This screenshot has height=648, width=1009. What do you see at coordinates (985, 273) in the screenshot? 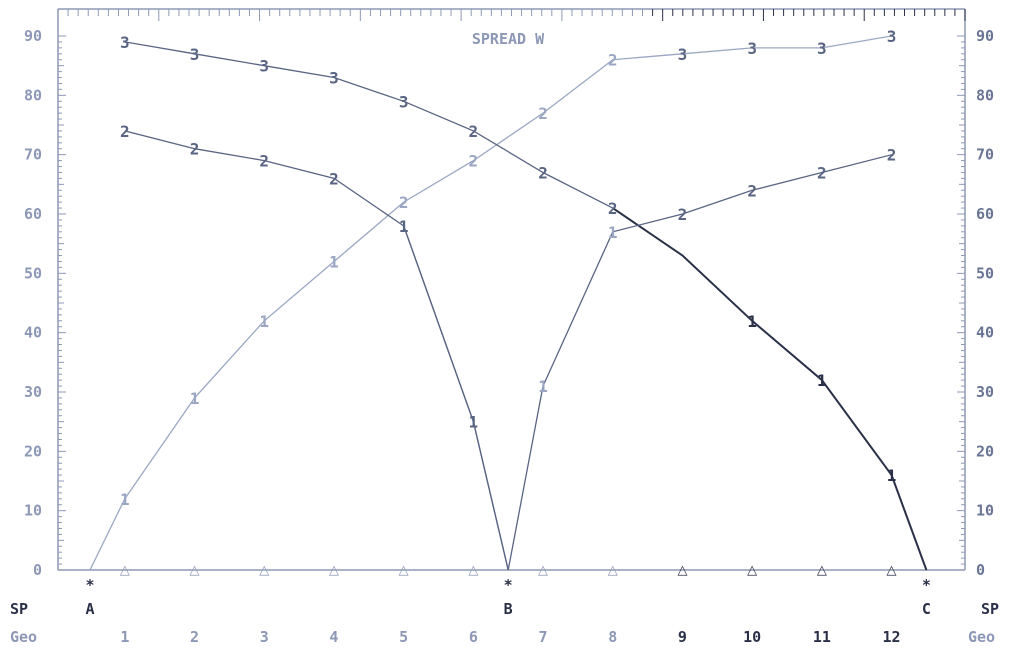
I see `right-y-tick-label: 50` at bounding box center [985, 273].